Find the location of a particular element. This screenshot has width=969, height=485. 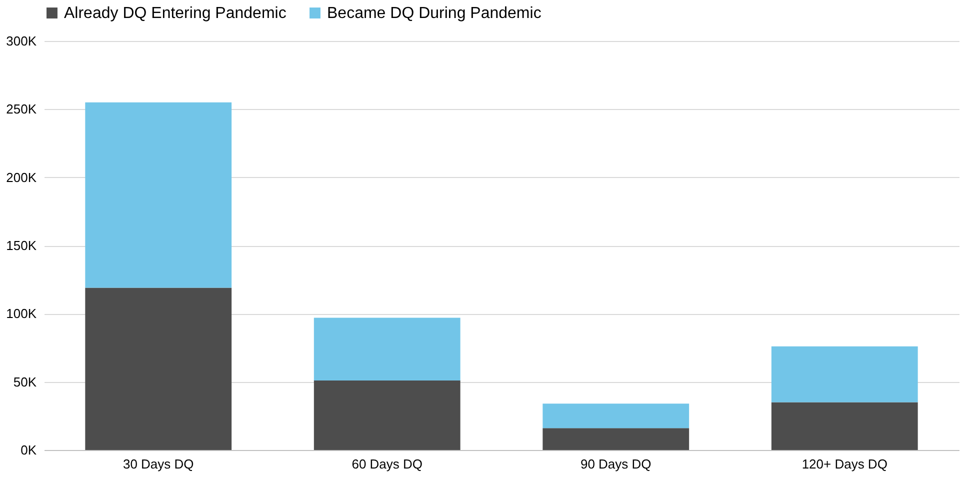

y-tick-label: 100K is located at coordinates (21, 314).